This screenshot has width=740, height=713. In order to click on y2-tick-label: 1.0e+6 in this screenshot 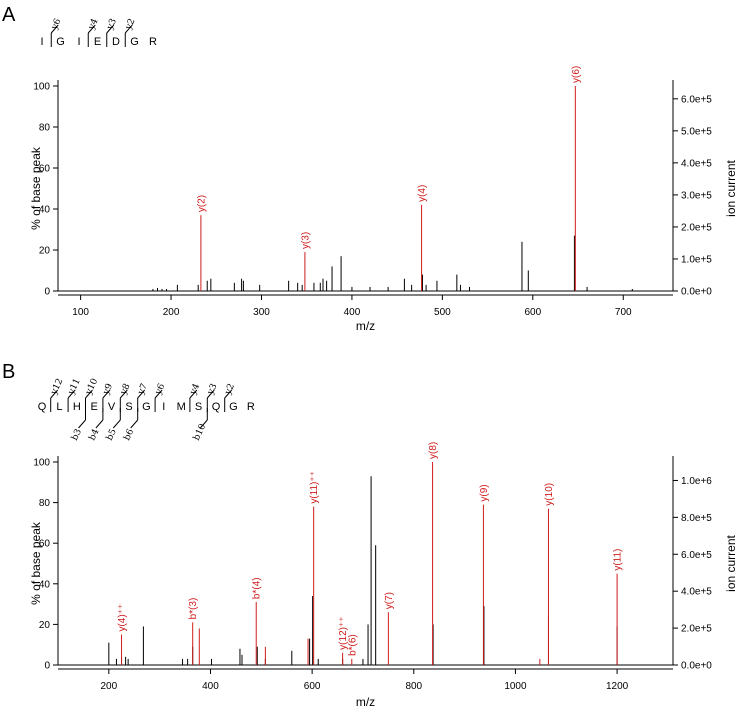, I will do `click(696, 481)`.